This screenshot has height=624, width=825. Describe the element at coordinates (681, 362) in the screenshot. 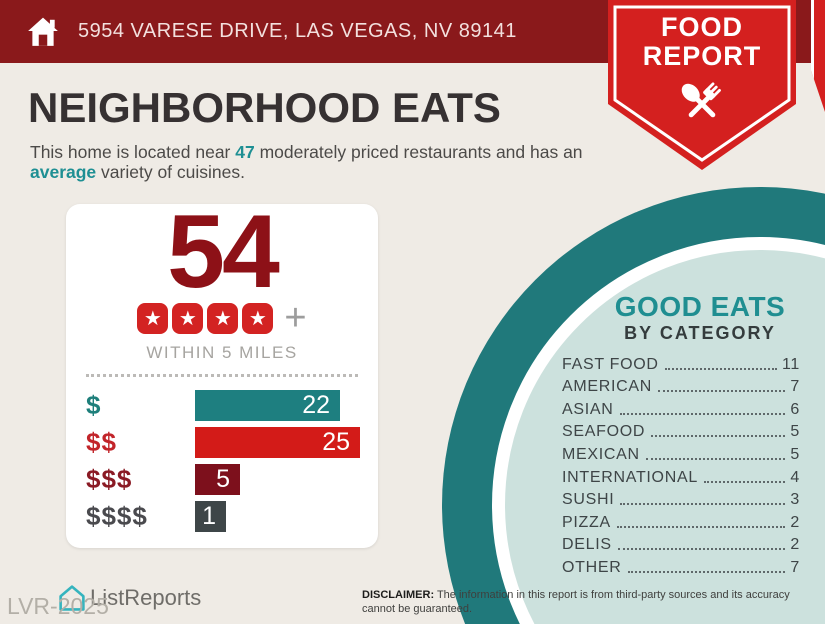

I see `category-row: FAST FOOD 11` at that location.